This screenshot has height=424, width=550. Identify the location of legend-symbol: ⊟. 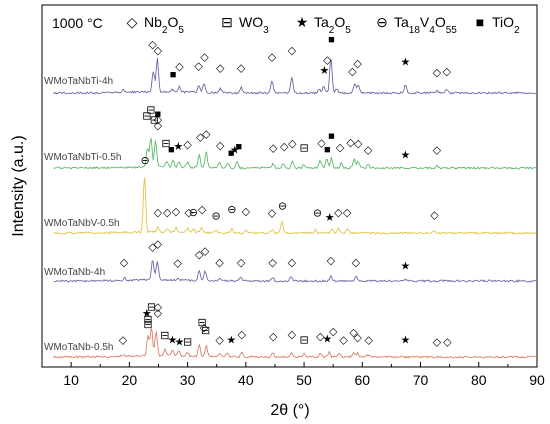
(227, 22).